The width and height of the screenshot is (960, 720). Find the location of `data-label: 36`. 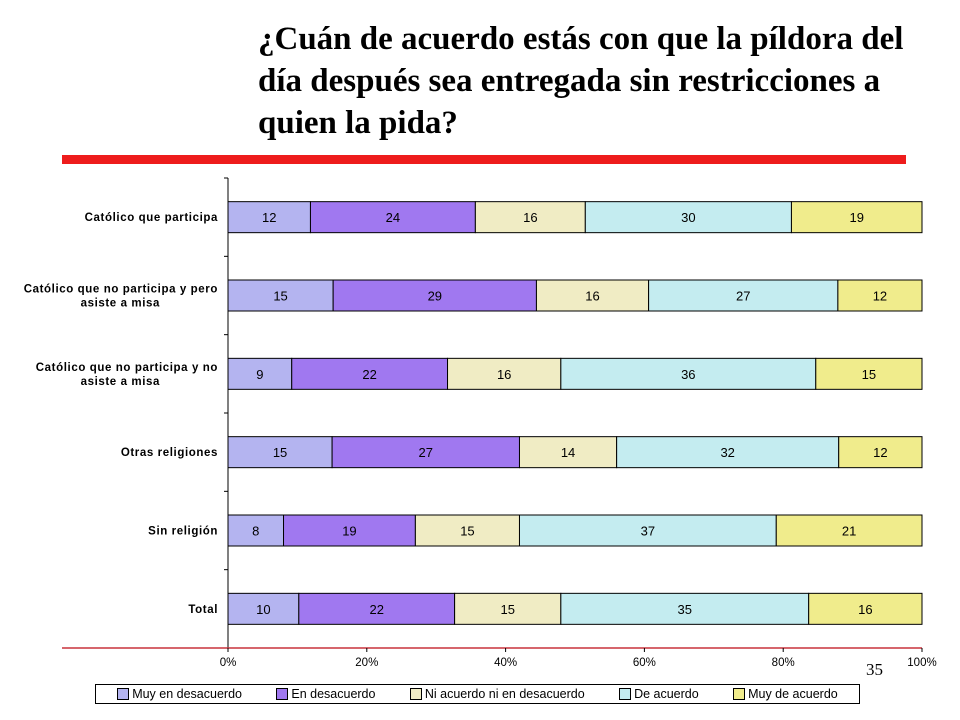

data-label: 36 is located at coordinates (688, 374).